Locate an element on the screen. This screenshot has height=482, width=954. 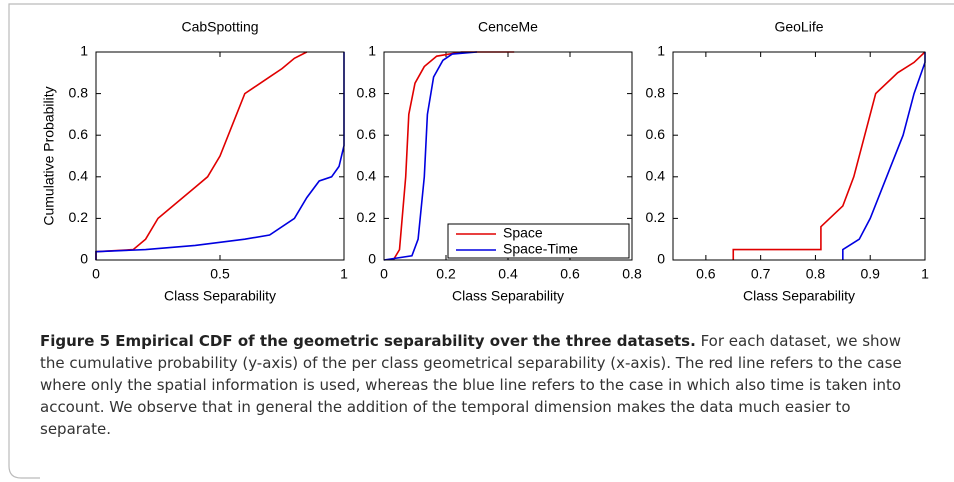
chart-title: GeoLife is located at coordinates (798, 27).